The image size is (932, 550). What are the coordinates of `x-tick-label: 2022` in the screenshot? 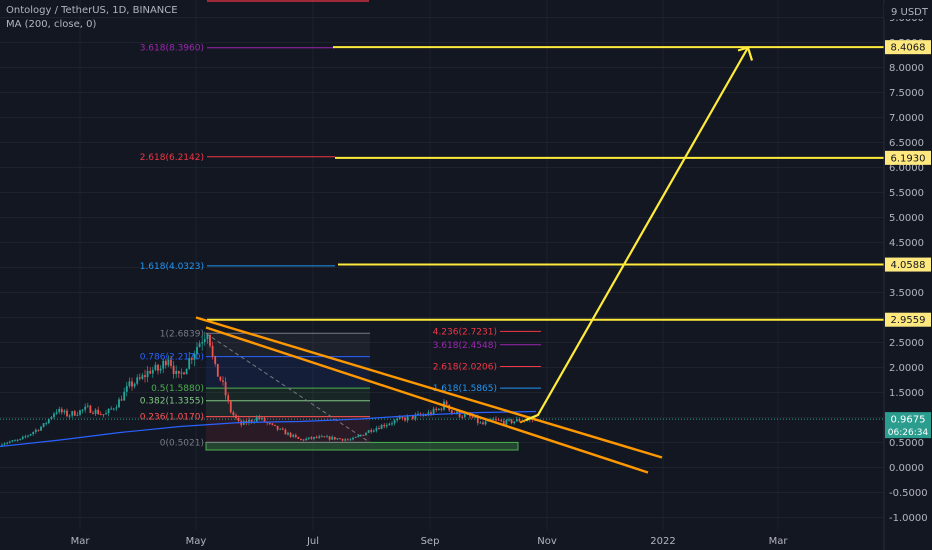 It's located at (662, 541).